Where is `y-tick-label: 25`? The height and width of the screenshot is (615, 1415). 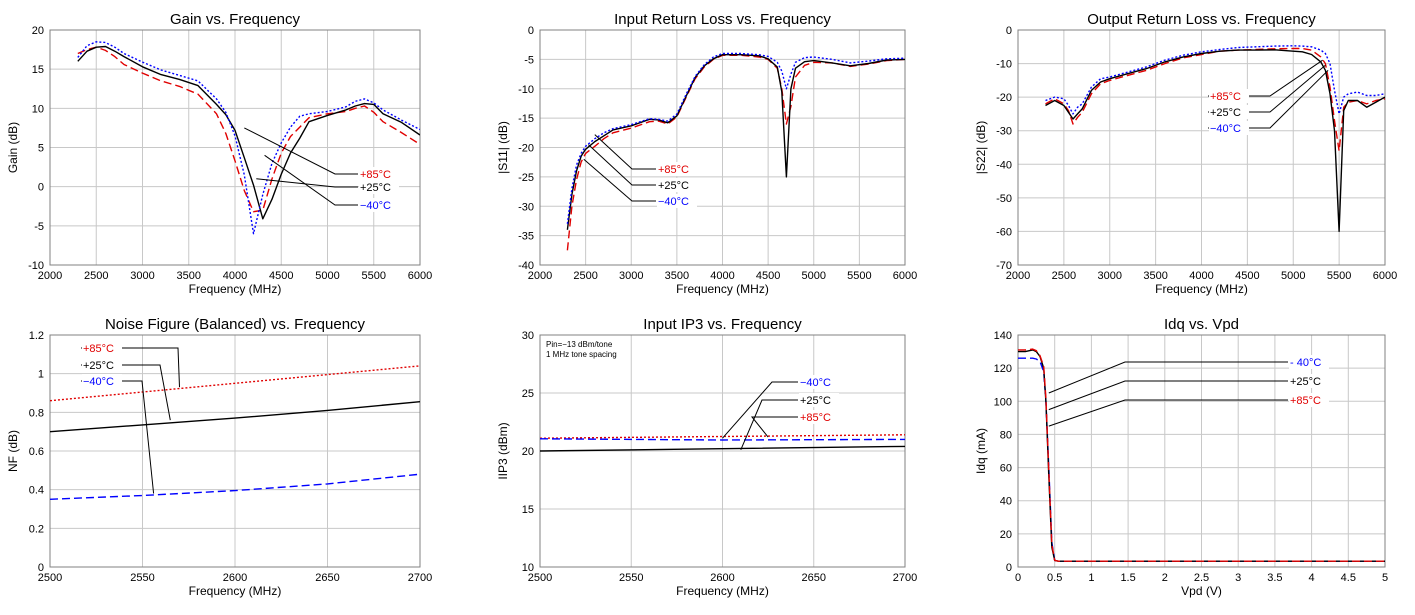
y-tick-label: 25 is located at coordinates (528, 394).